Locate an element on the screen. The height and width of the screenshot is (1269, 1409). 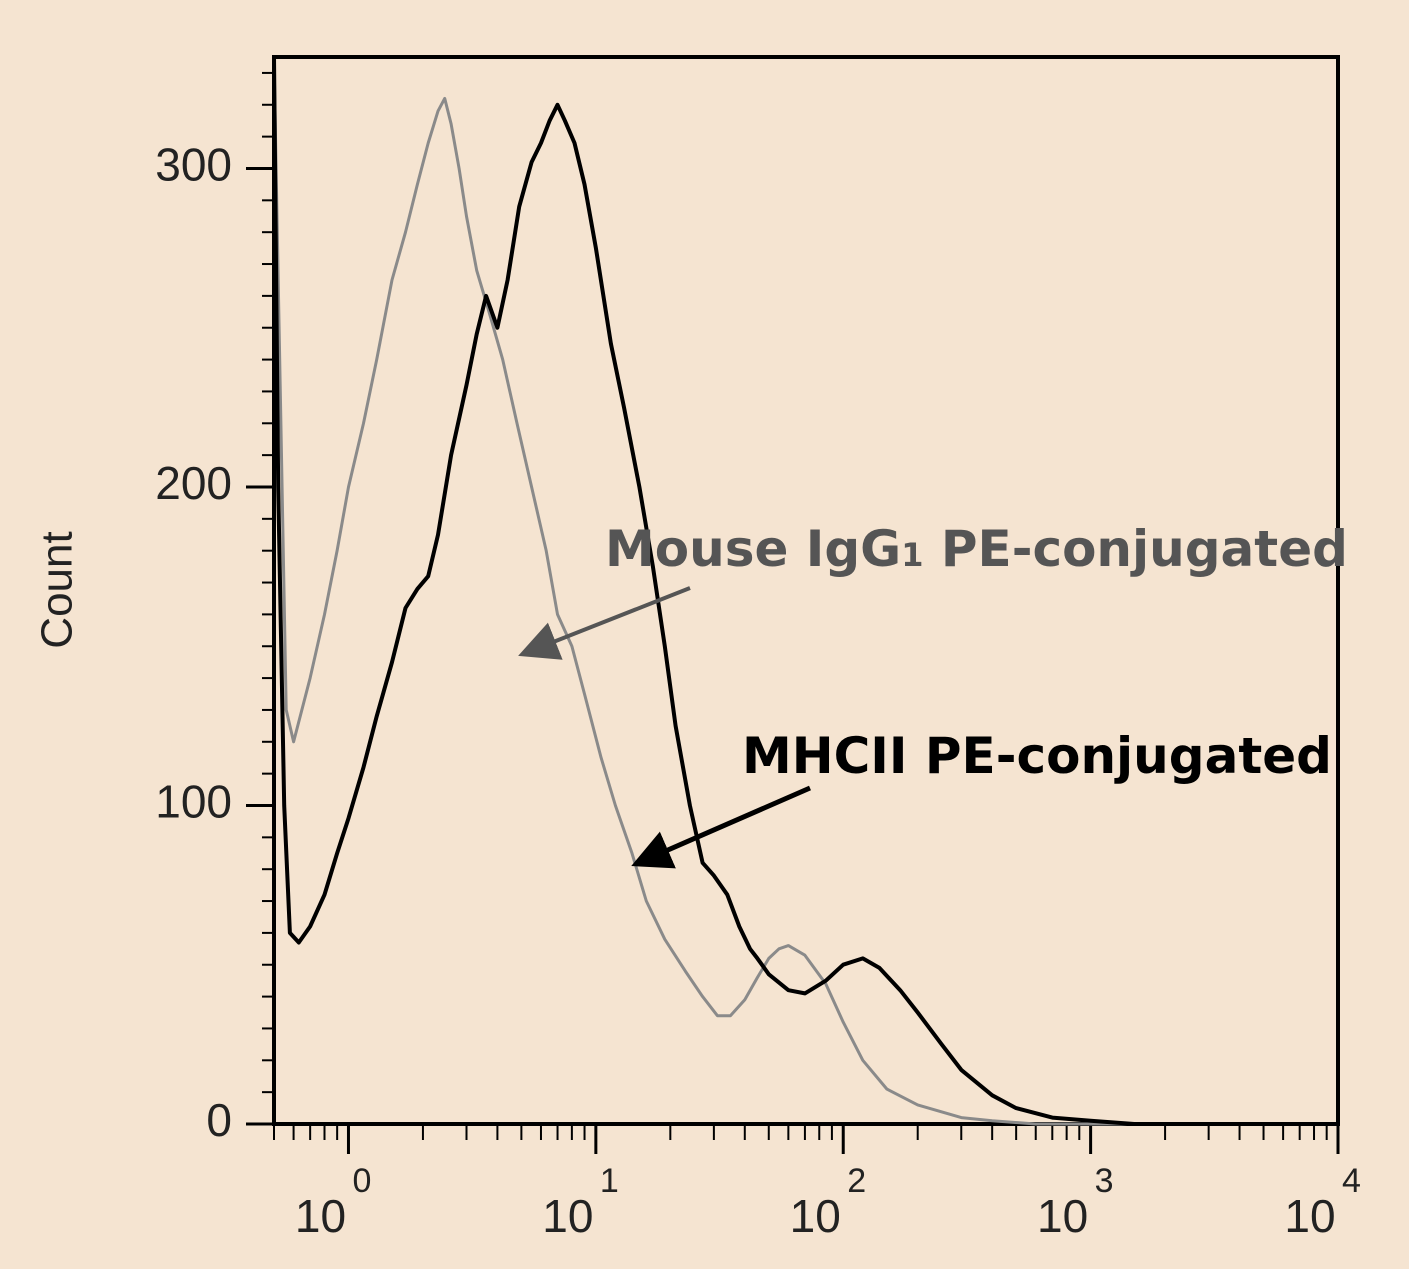
x-tick-exponent: 4 is located at coordinates (1351, 1181).